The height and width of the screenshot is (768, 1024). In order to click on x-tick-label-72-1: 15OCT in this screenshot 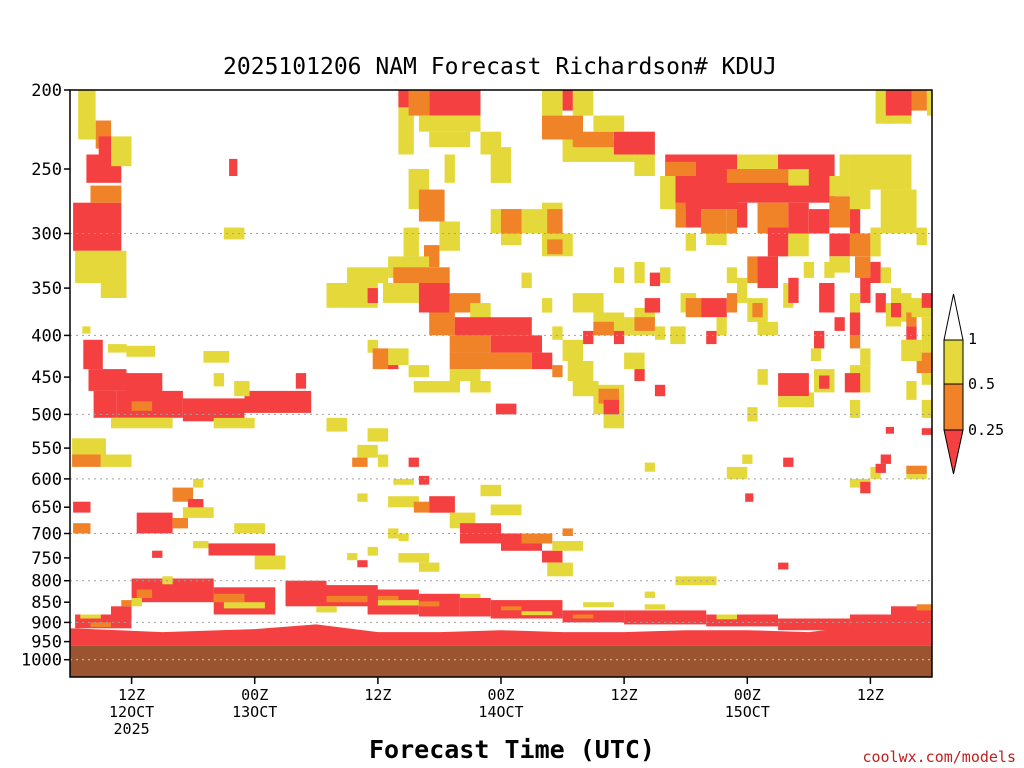, I will do `click(747, 712)`.